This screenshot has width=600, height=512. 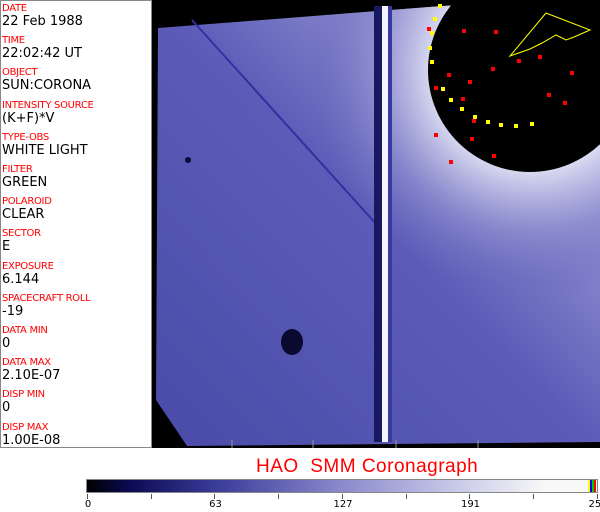 I want to click on info-field: POLAROID CLEAR, so click(x=27, y=209).